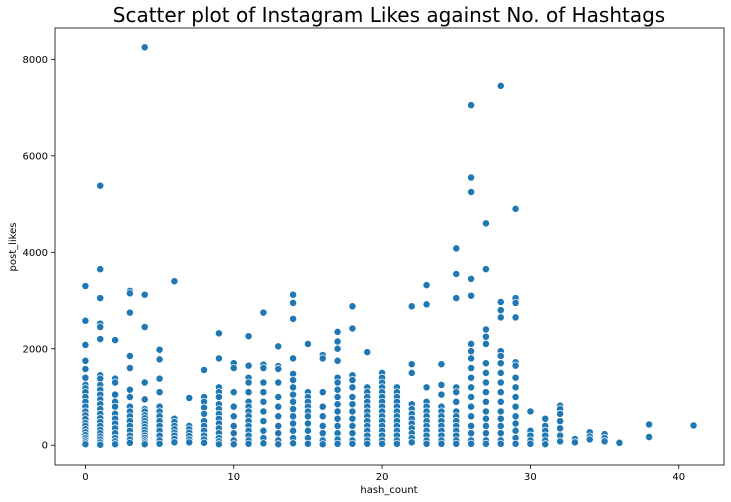 The width and height of the screenshot is (731, 502). Describe the element at coordinates (35, 349) in the screenshot. I see `y-tick-label: 2000` at that location.